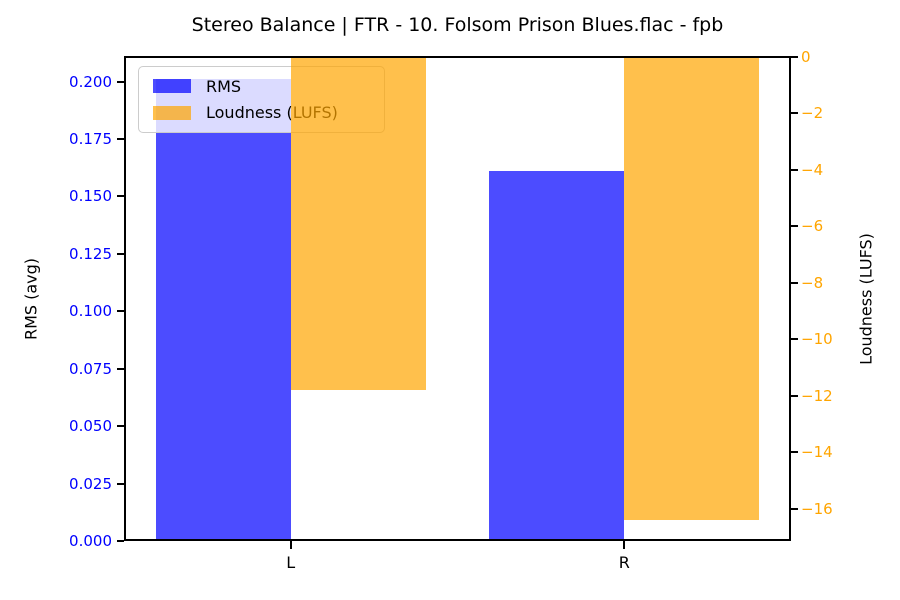  I want to click on y-tick-label-left: 0.175, so click(90, 139).